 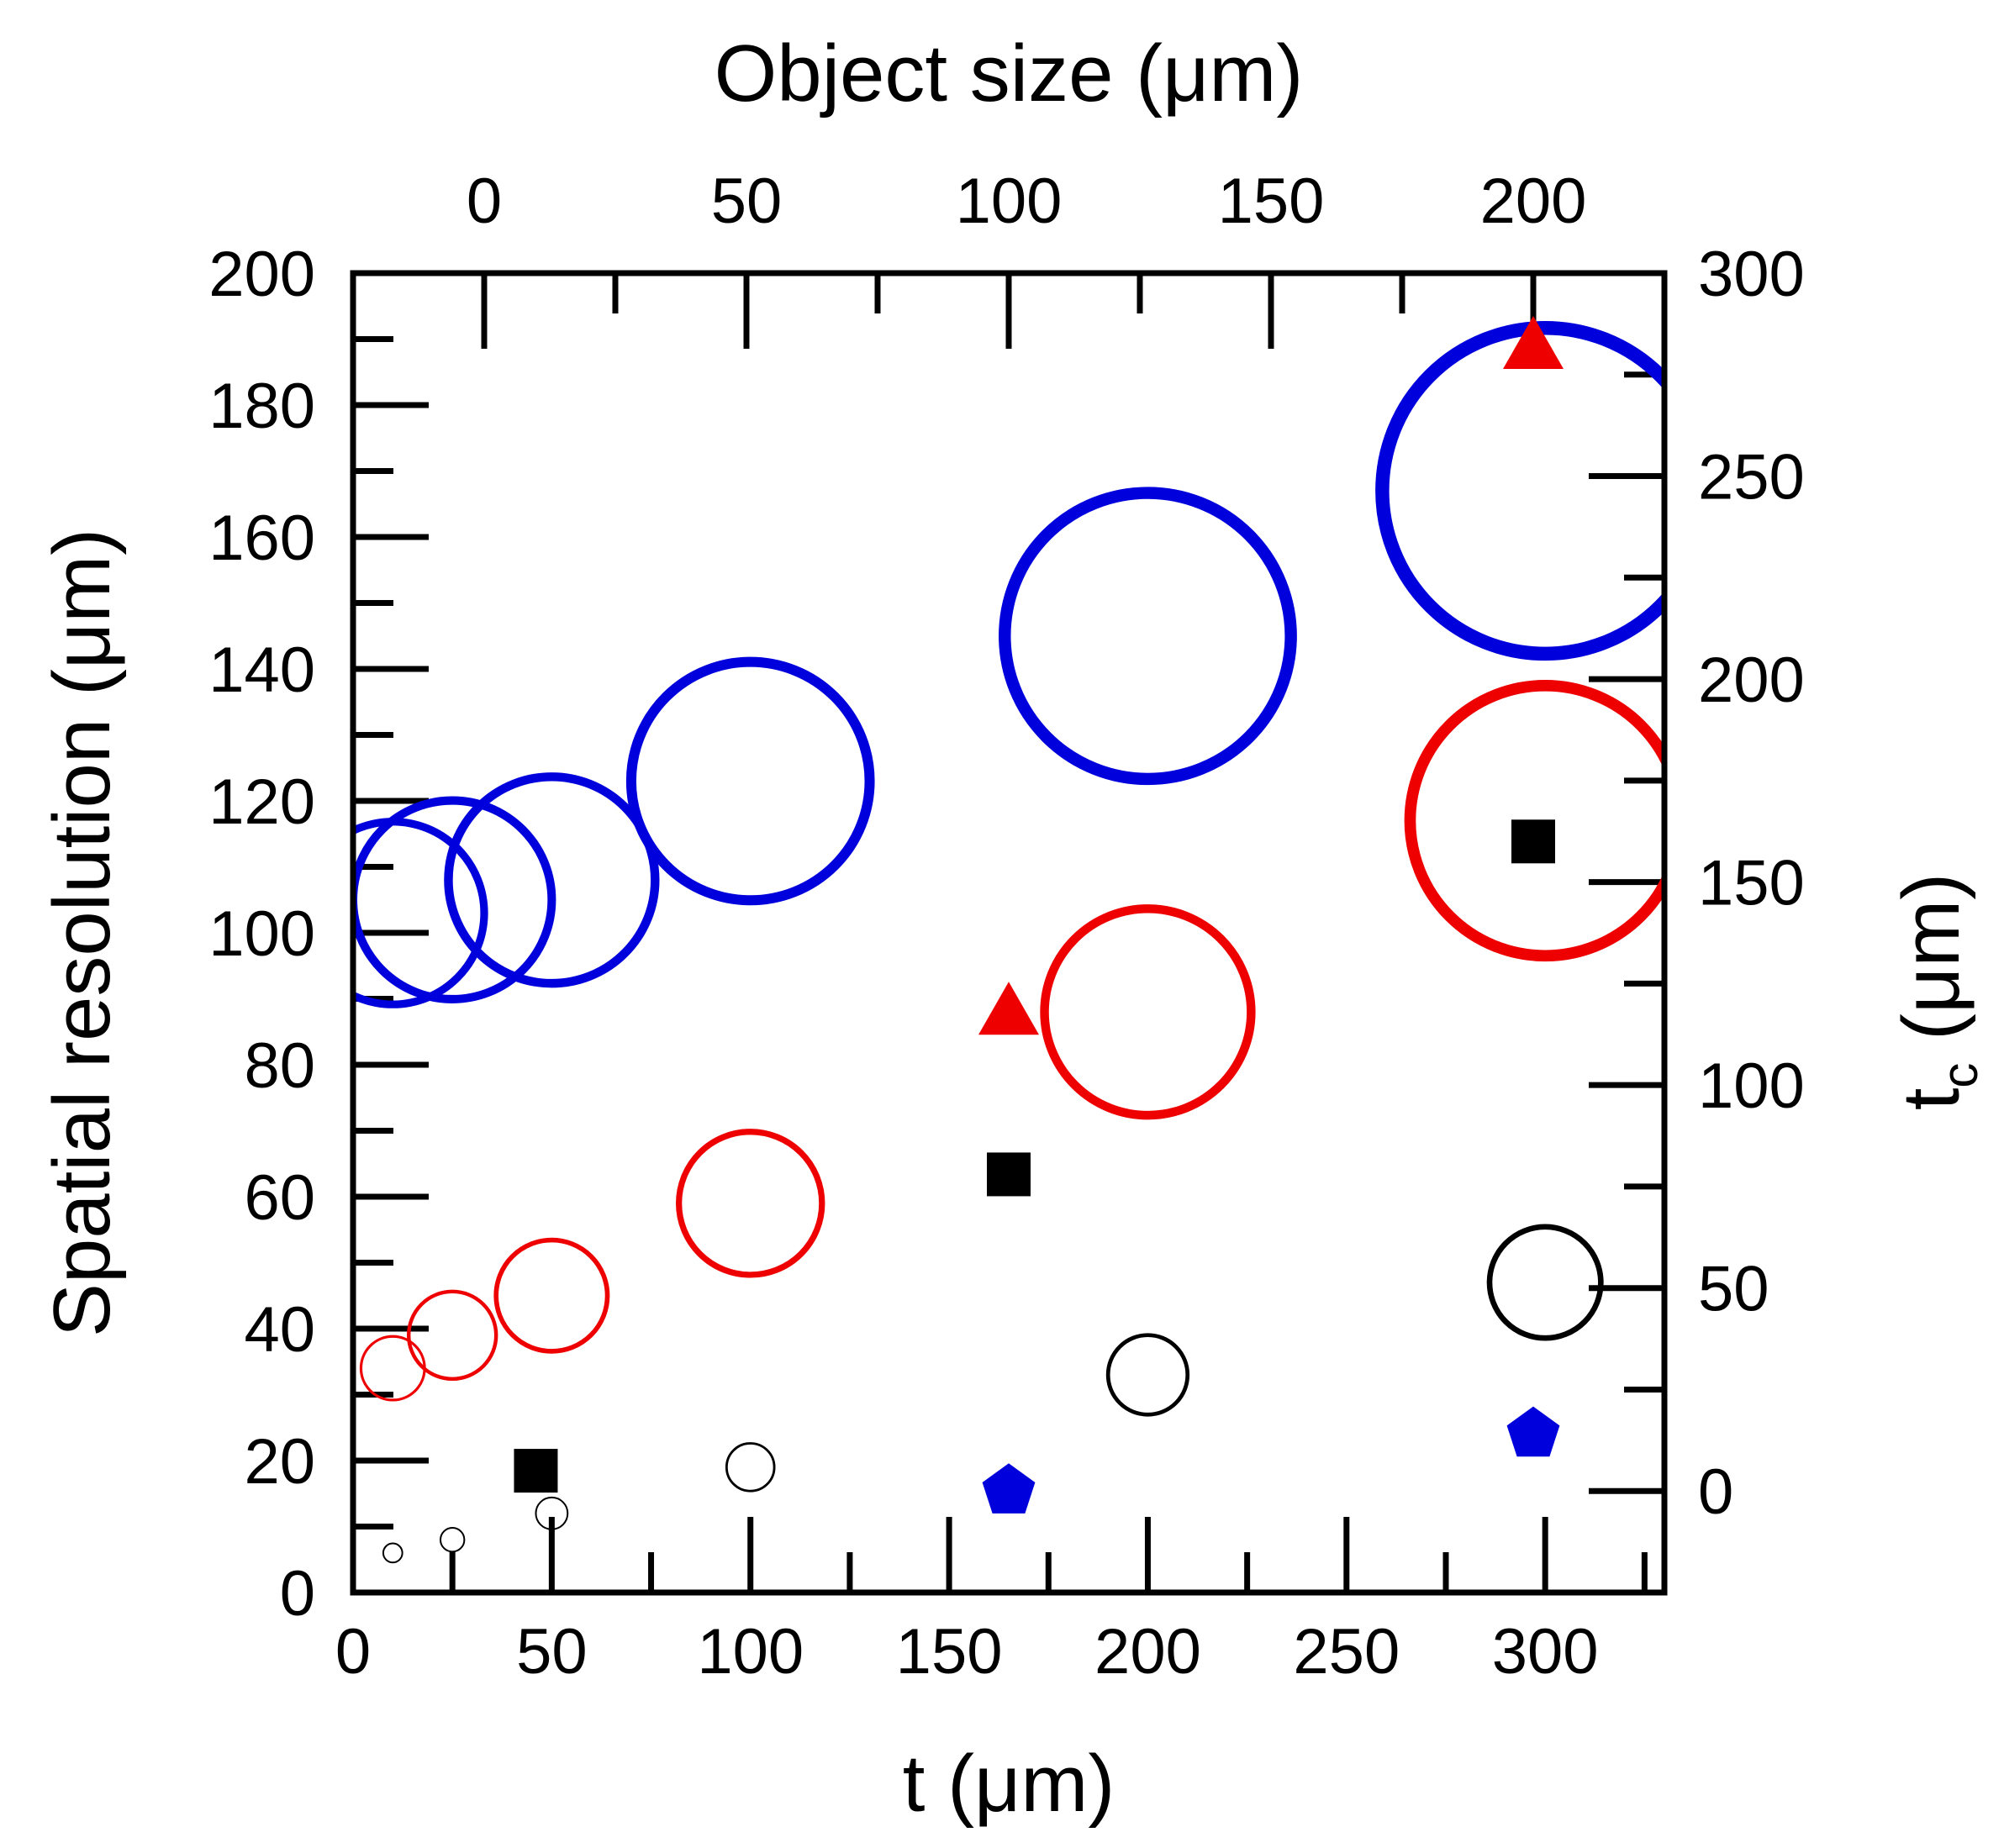 What do you see at coordinates (1545, 1651) in the screenshot?
I see `bottom-tick-label: 300` at bounding box center [1545, 1651].